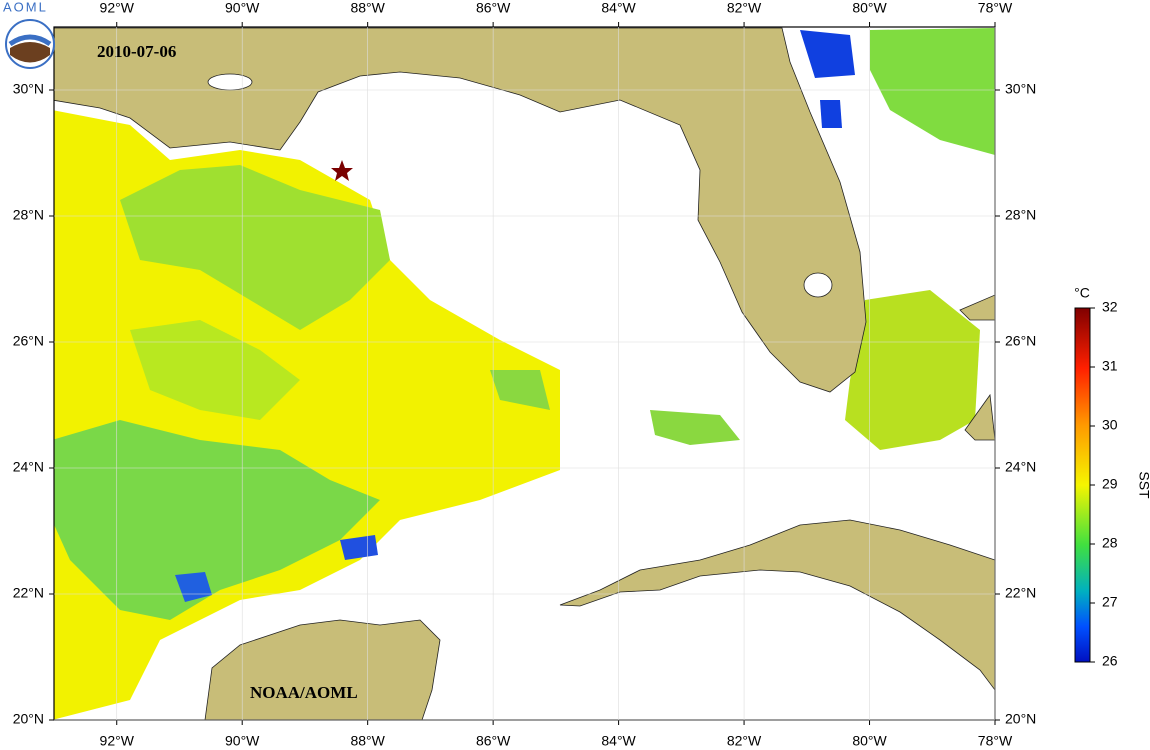 The image size is (1150, 750). I want to click on colorbar-tick-label: 27, so click(1110, 602).